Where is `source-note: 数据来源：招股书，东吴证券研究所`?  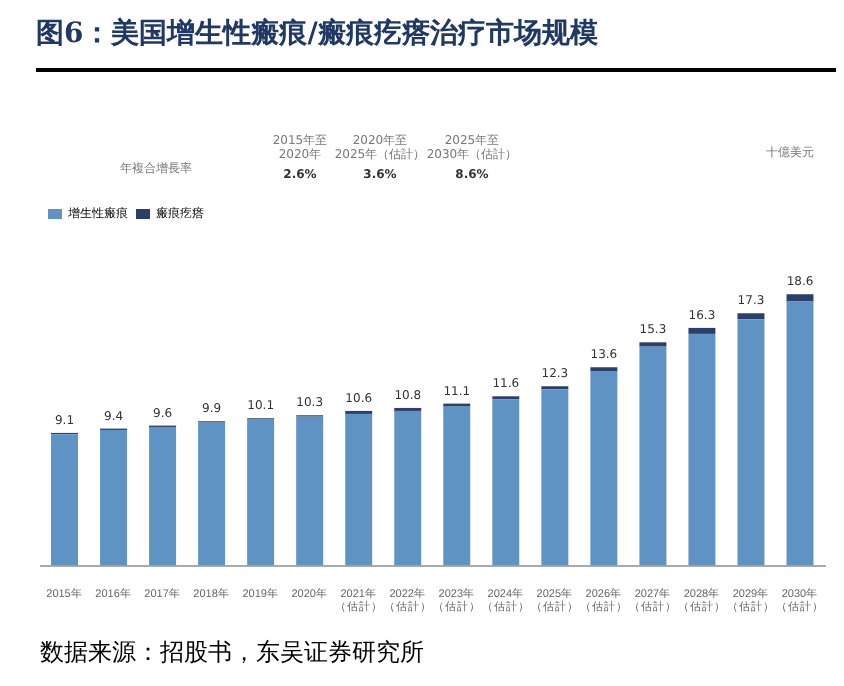
source-note: 数据来源：招股书，东吴证券研究所 is located at coordinates (232, 653).